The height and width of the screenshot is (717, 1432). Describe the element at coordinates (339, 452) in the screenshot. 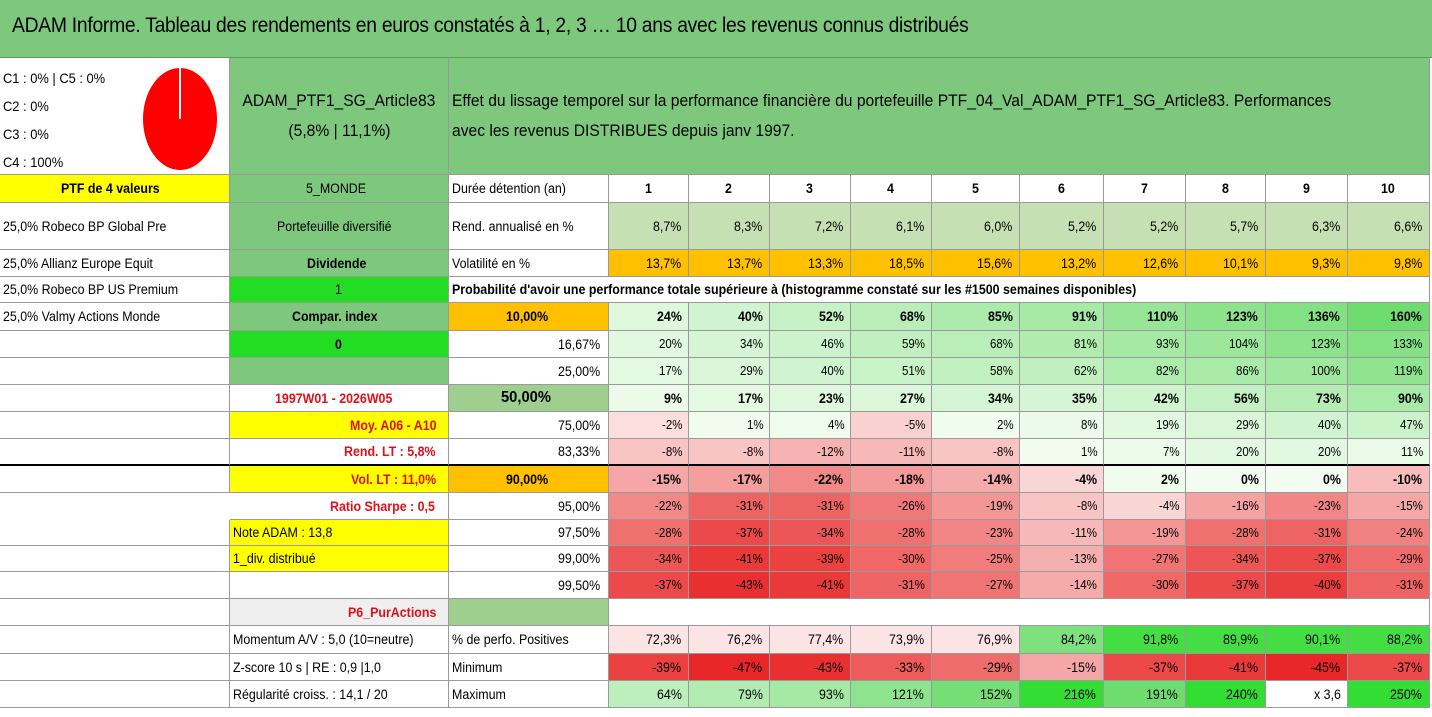

I see `rend-lt-label: Rend. LT : 5,8%` at that location.